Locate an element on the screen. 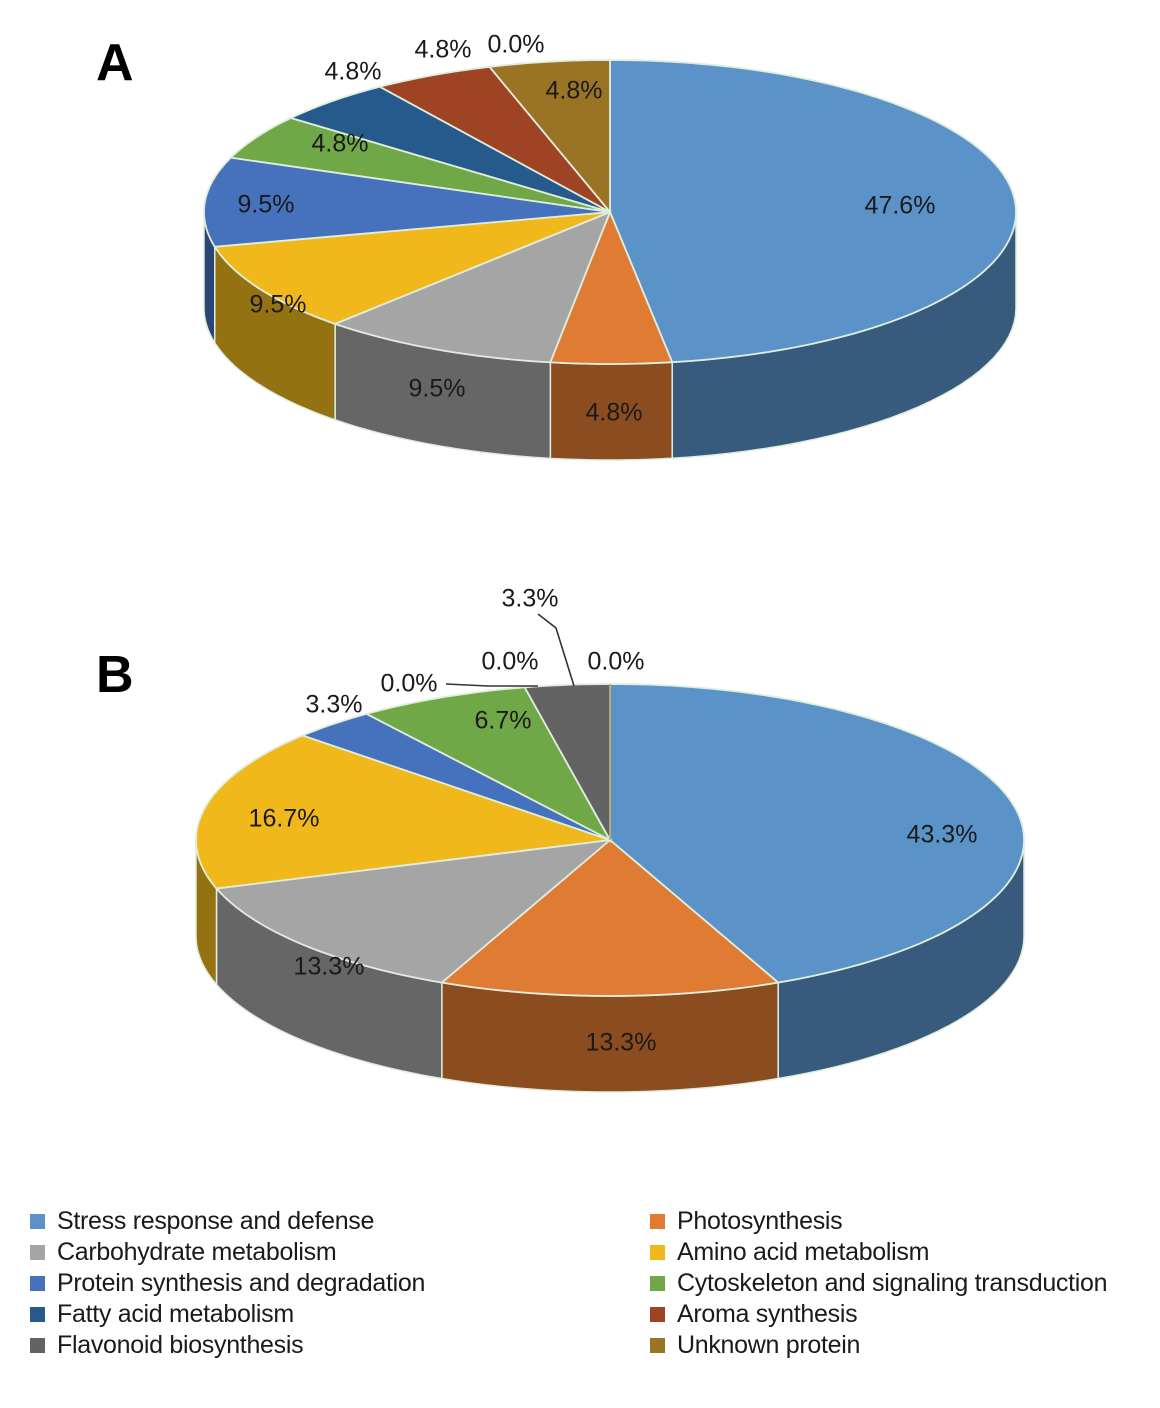 The height and width of the screenshot is (1408, 1160). legend-item-fatty-acid: Fatty acid metabolism is located at coordinates (340, 1314).